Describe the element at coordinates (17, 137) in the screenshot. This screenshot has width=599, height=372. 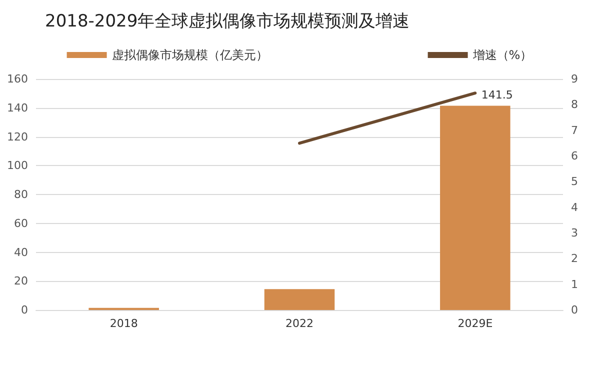
I see `y-tick-label: 120` at that location.